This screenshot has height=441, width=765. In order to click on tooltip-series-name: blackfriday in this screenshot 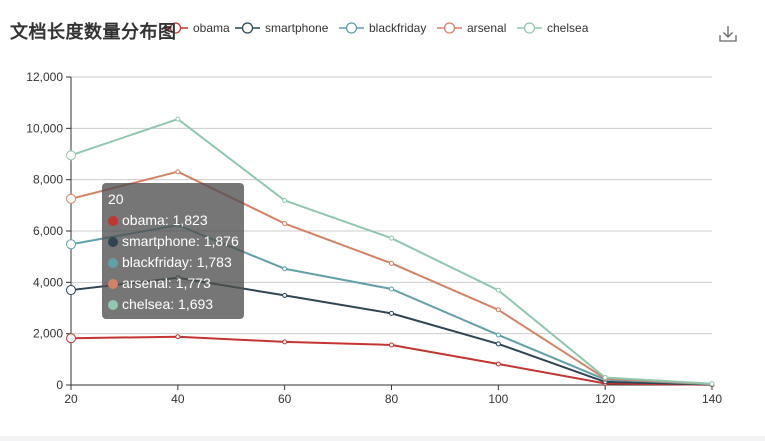, I will do `click(155, 262)`.